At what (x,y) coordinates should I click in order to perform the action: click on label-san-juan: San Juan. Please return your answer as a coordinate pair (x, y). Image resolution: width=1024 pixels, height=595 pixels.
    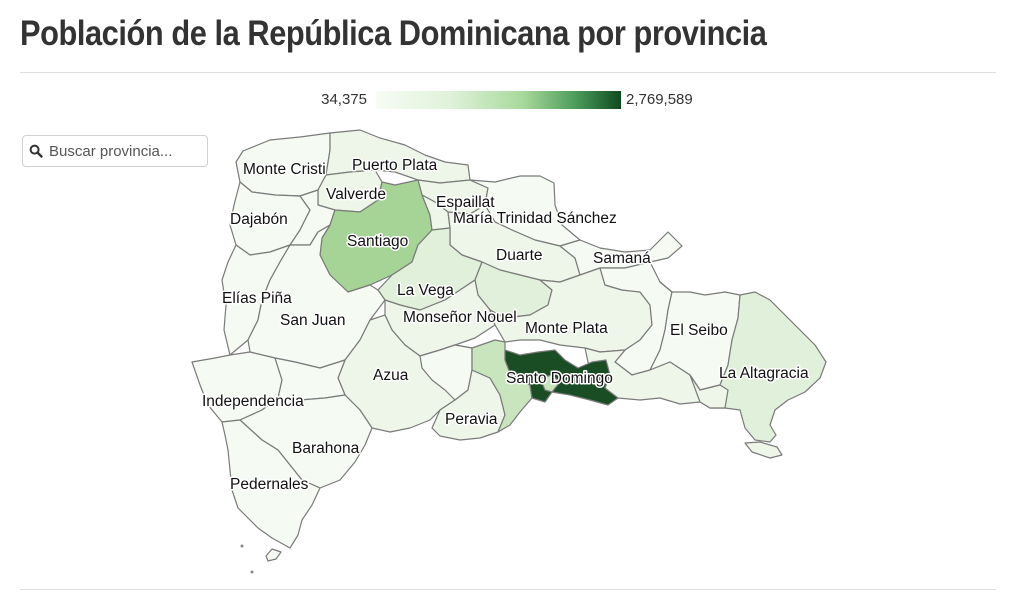
    Looking at the image, I should click on (313, 320).